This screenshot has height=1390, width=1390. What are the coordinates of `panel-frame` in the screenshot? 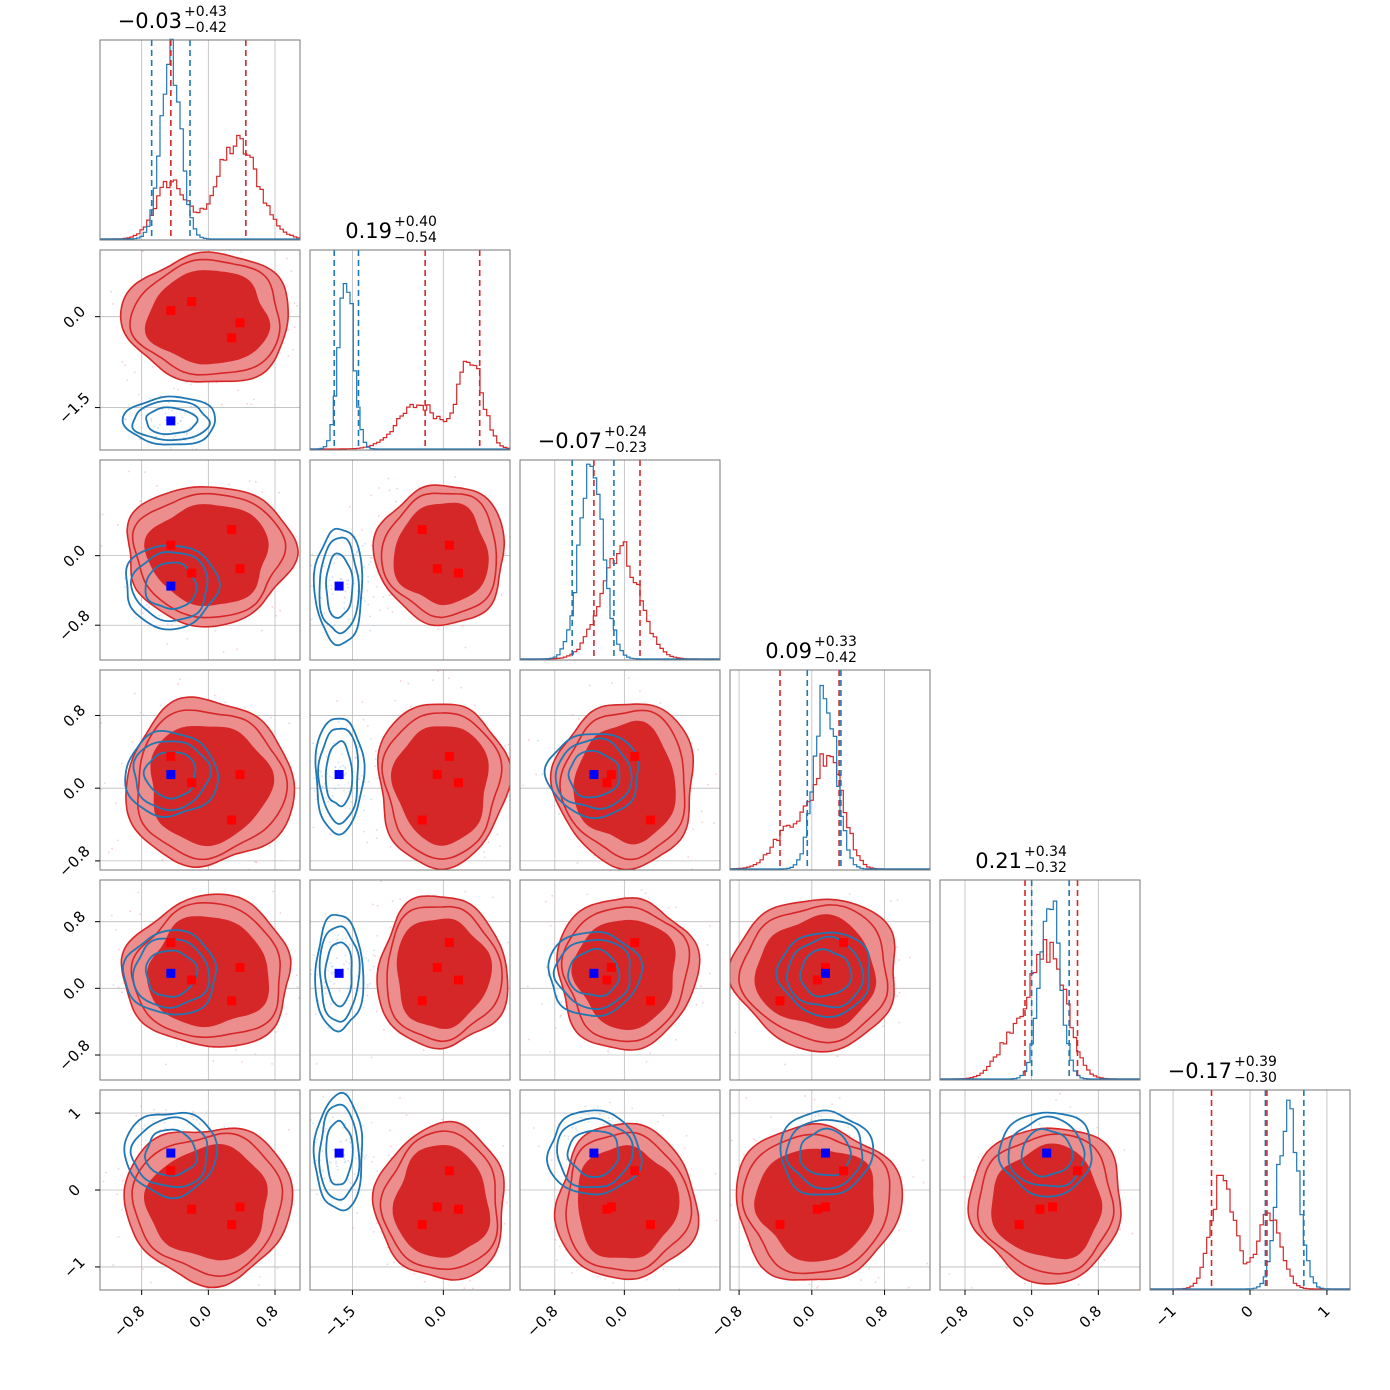 It's located at (200, 140).